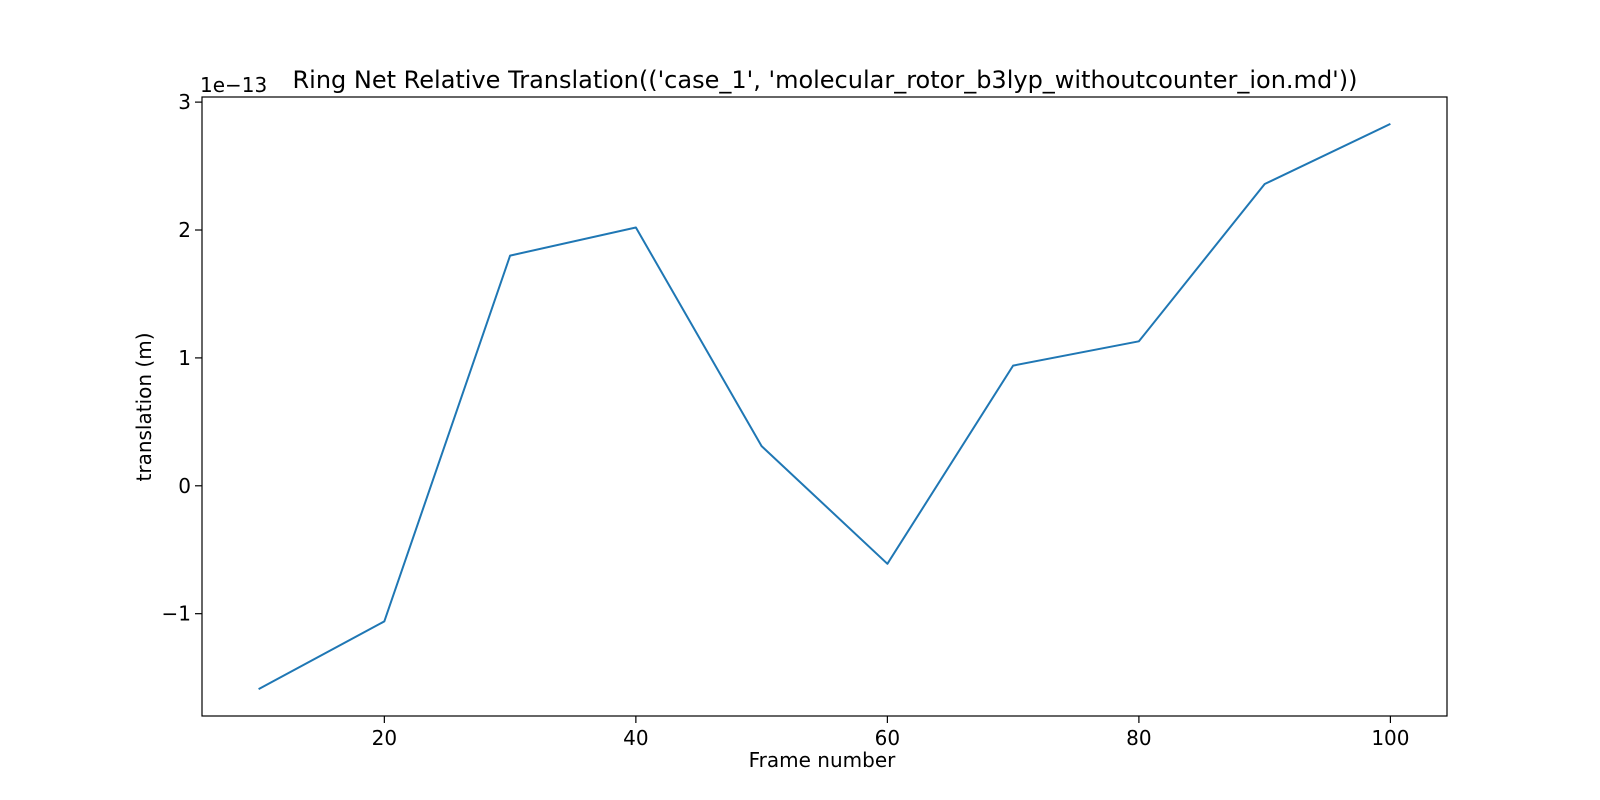 The image size is (1600, 800). I want to click on y-tick-label: −1, so click(176, 614).